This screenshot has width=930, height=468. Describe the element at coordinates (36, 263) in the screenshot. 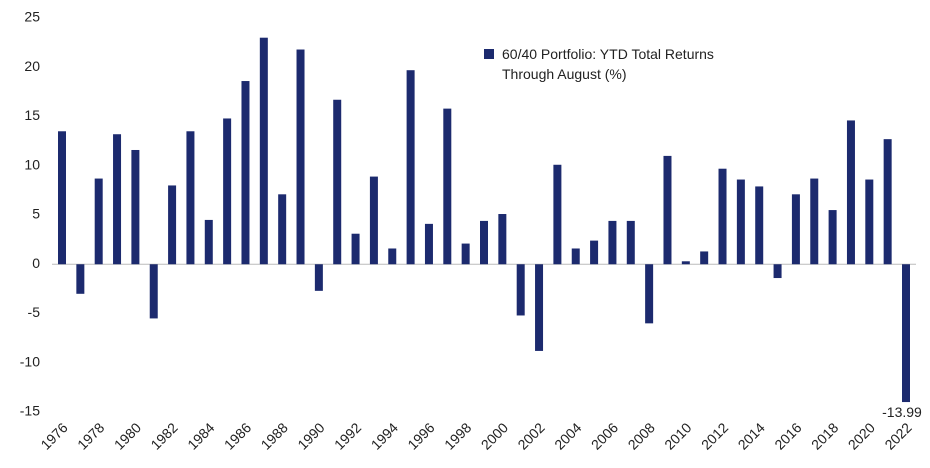

I see `y-tick-label: 0` at that location.